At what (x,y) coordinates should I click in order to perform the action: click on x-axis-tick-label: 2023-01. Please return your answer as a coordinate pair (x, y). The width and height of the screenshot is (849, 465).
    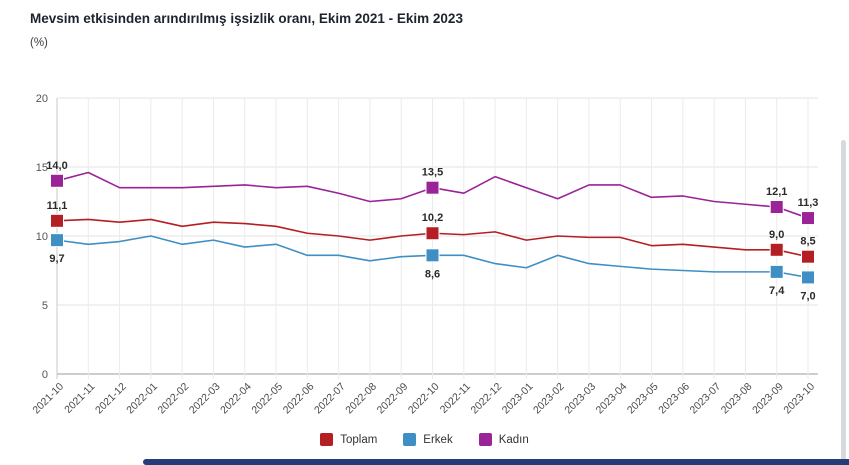
    Looking at the image, I should click on (518, 399).